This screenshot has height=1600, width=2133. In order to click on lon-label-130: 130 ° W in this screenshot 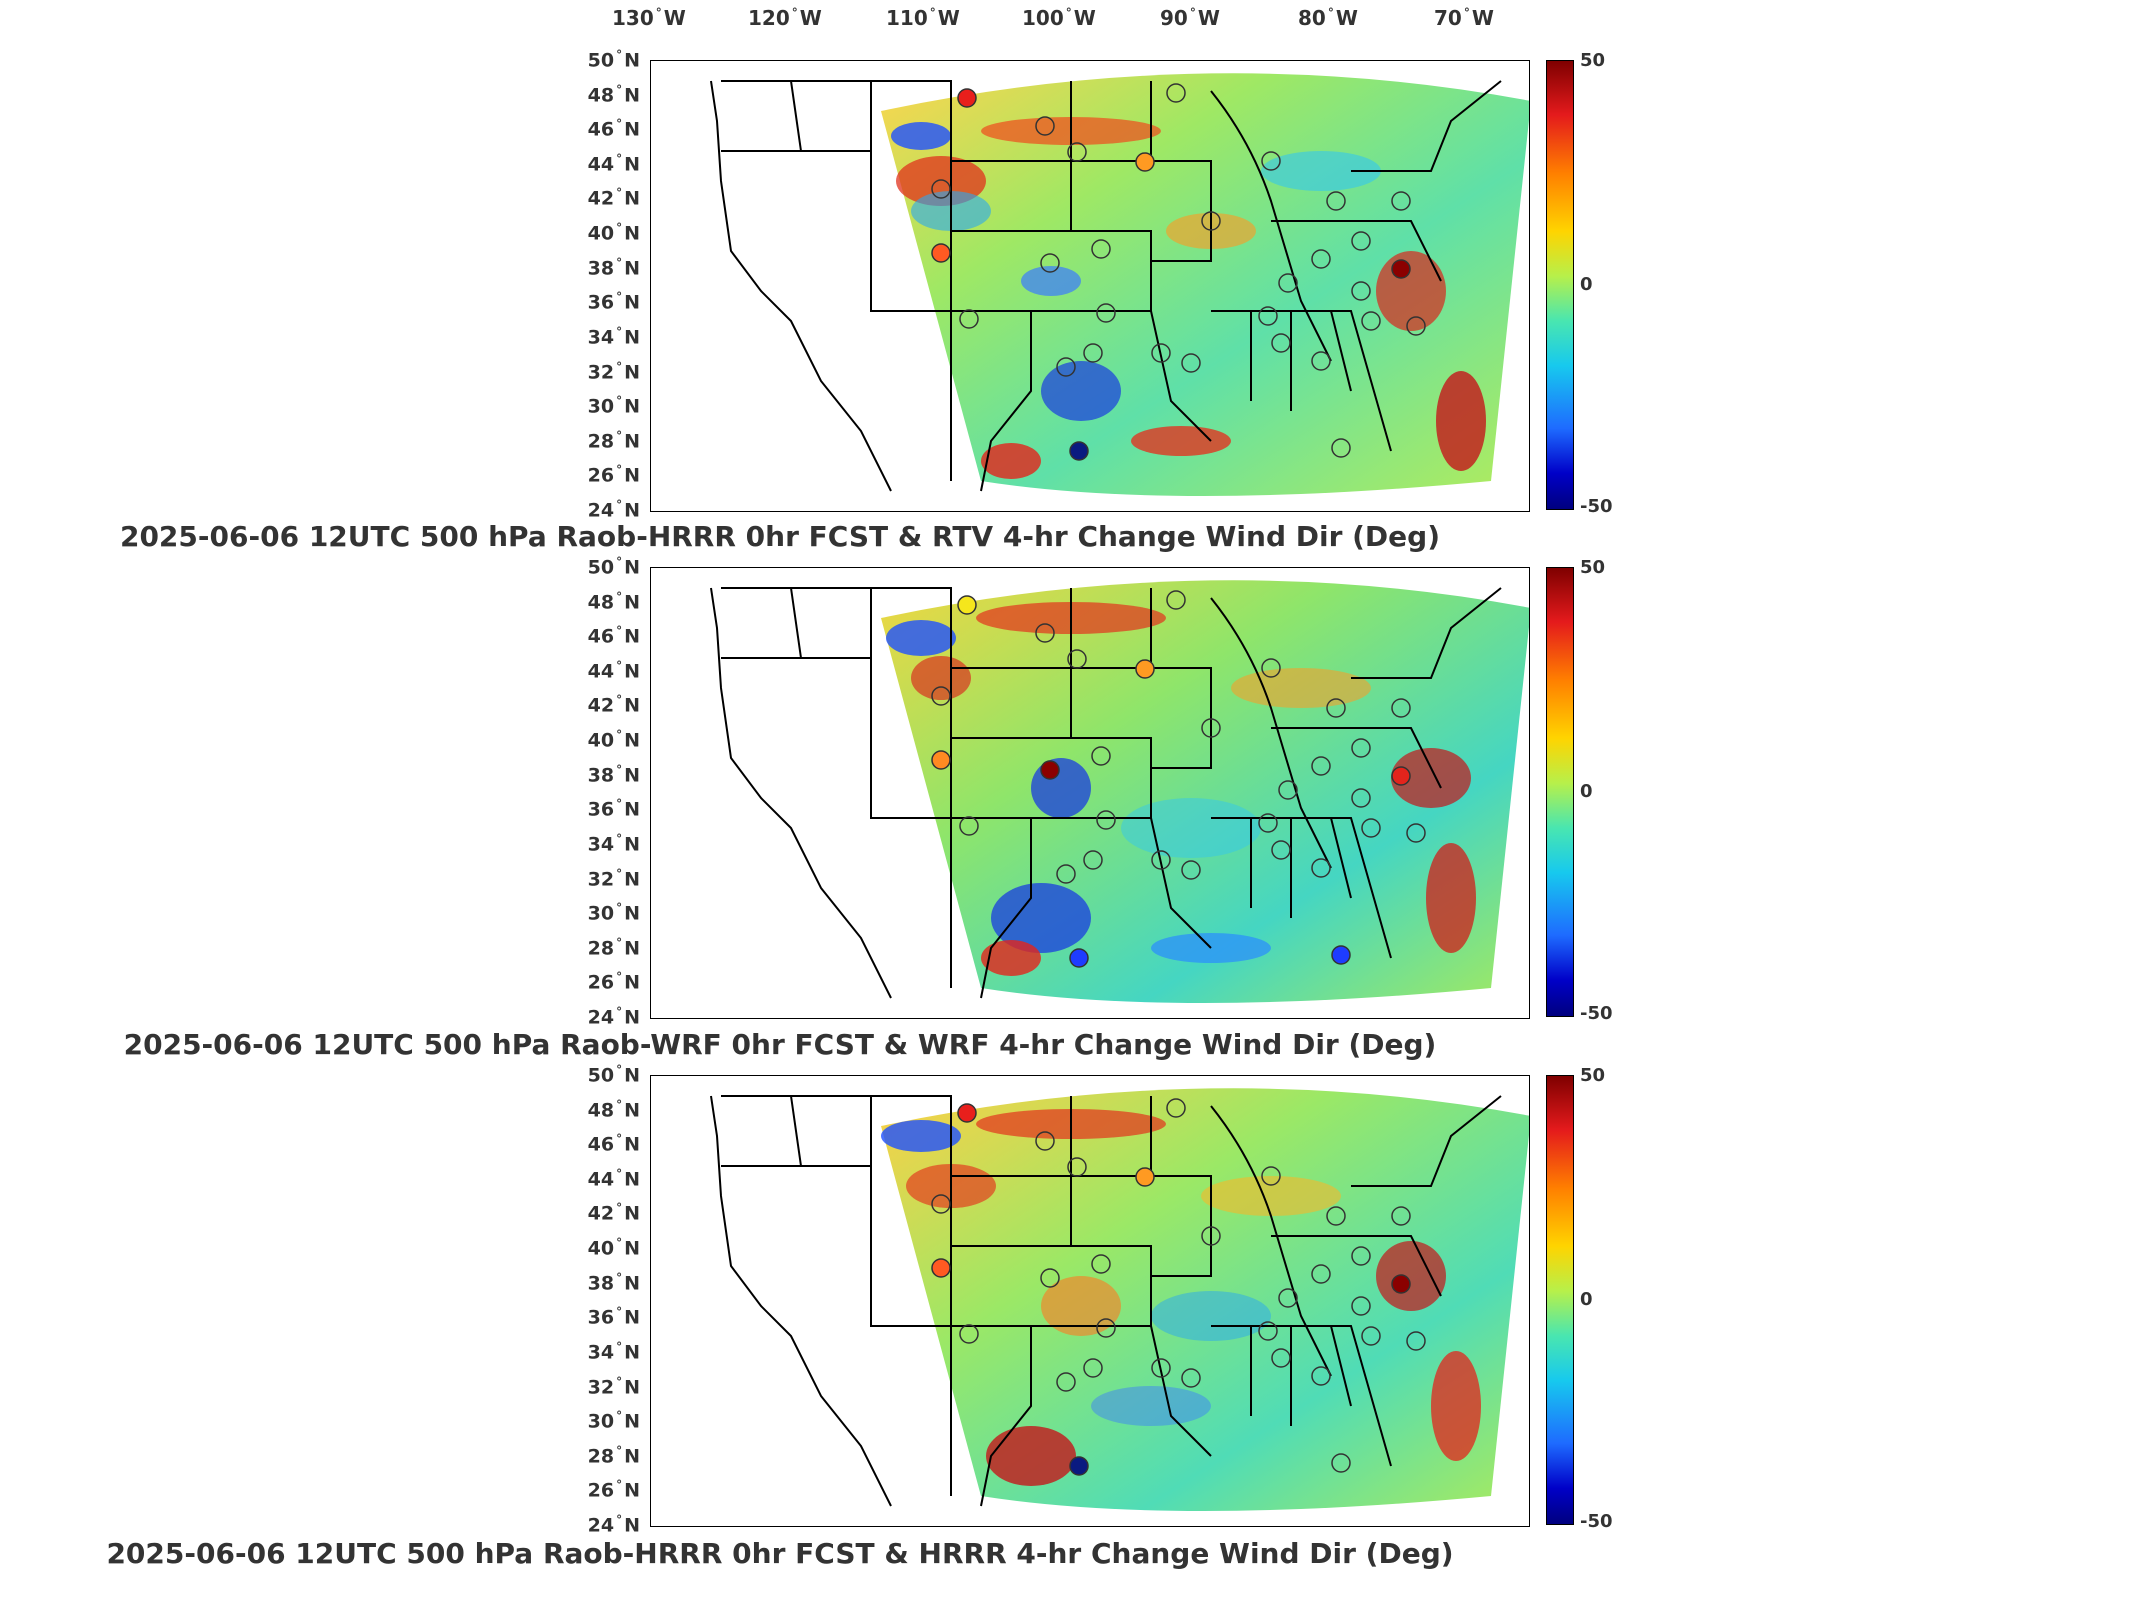, I will do `click(649, 18)`.